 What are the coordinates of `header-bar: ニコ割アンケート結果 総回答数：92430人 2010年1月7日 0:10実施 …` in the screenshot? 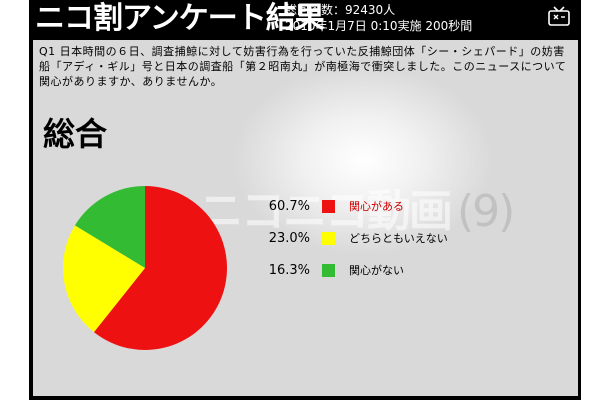 It's located at (305, 20).